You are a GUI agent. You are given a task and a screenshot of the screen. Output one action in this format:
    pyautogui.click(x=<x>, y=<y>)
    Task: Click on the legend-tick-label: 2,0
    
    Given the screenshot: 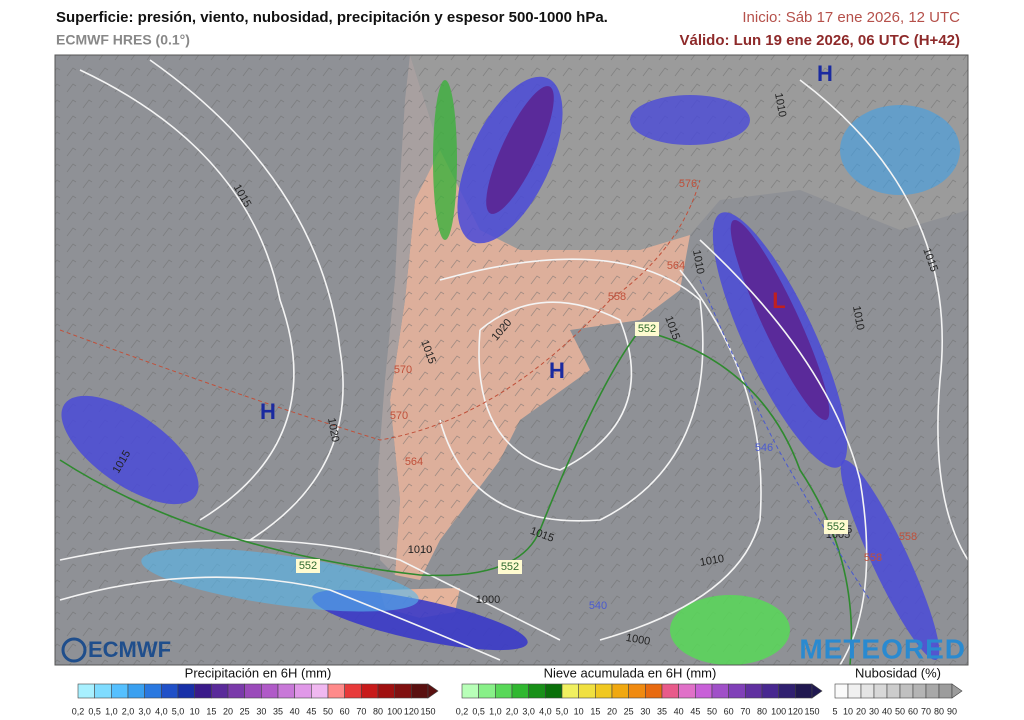 What is the action you would take?
    pyautogui.click(x=512, y=711)
    